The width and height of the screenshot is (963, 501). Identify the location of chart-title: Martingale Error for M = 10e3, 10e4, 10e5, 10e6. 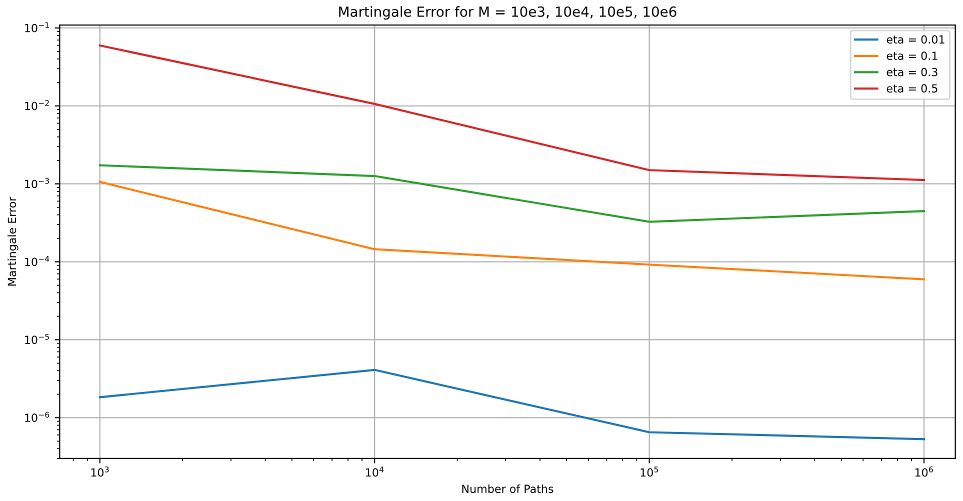
(507, 13).